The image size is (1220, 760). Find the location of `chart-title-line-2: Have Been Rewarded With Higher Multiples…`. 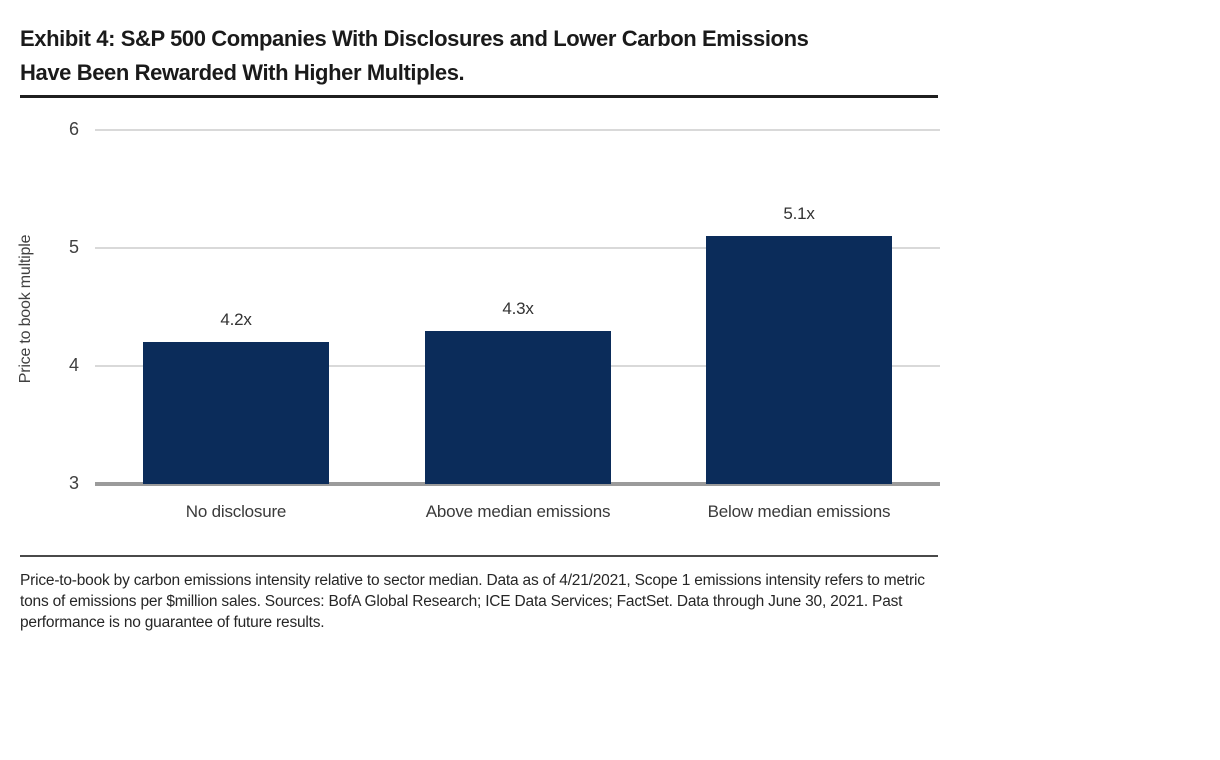

chart-title-line-2: Have Been Rewarded With Higher Multiples… is located at coordinates (242, 72).